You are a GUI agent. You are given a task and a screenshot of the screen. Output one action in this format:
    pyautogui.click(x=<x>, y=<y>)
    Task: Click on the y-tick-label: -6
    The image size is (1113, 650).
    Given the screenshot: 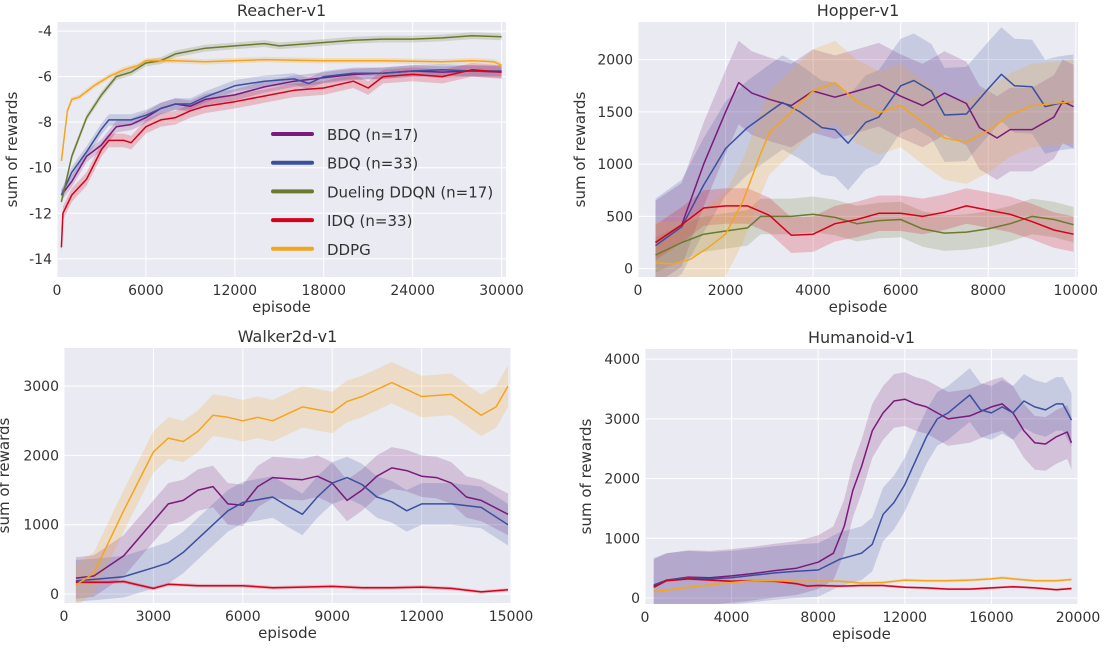 What is the action you would take?
    pyautogui.click(x=45, y=78)
    